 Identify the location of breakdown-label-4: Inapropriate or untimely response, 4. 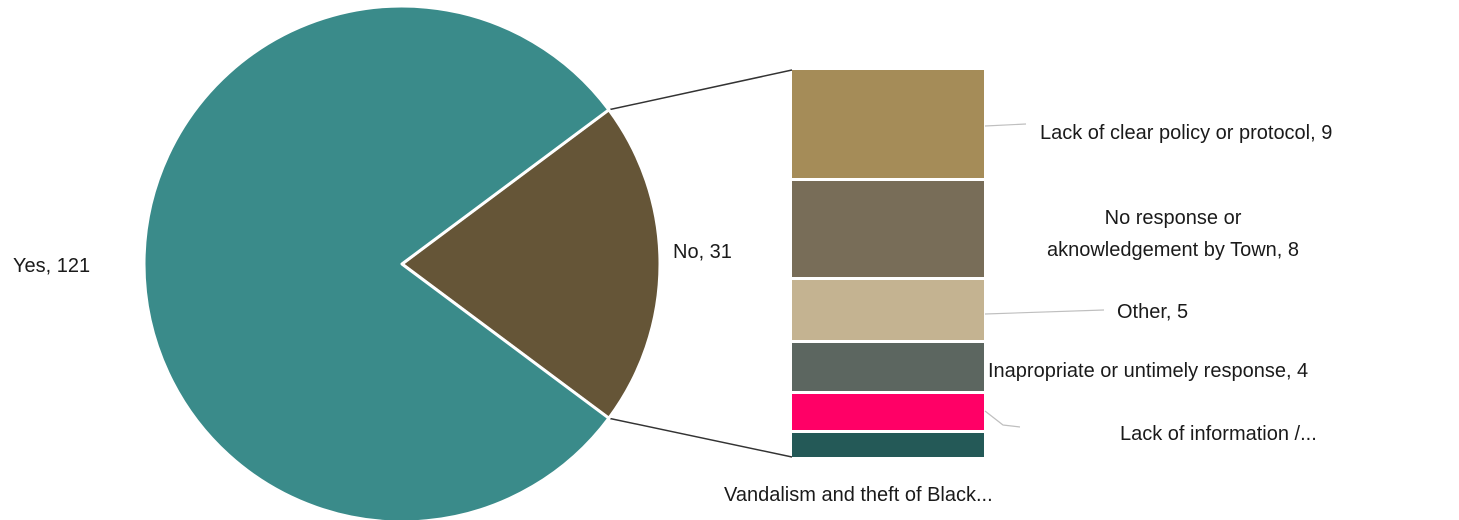
(1148, 371).